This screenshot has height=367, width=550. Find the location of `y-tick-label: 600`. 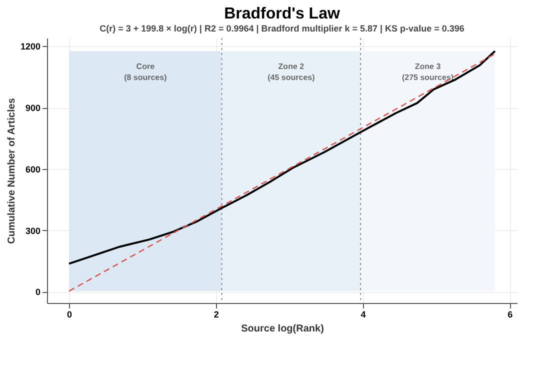

y-tick-label: 600 is located at coordinates (32, 169).